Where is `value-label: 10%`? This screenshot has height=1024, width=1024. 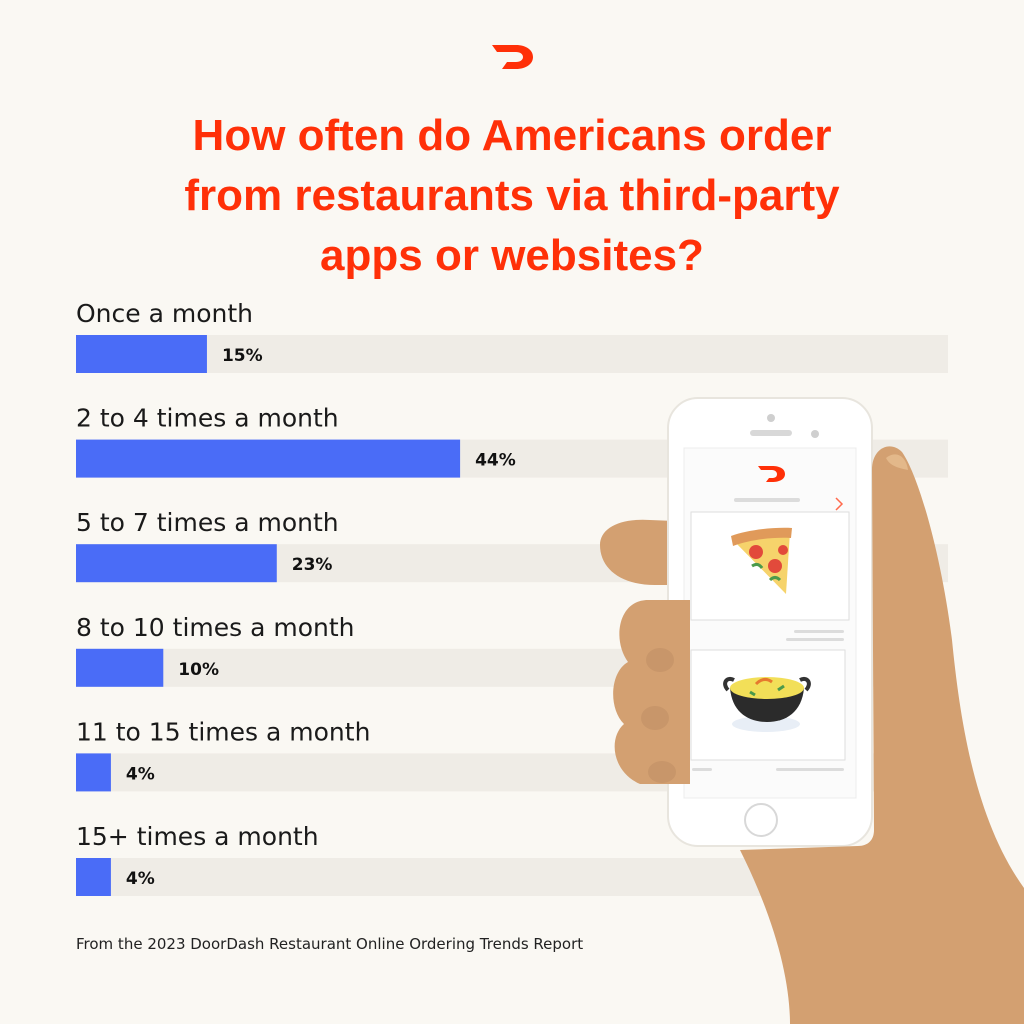
value-label: 10% is located at coordinates (198, 670).